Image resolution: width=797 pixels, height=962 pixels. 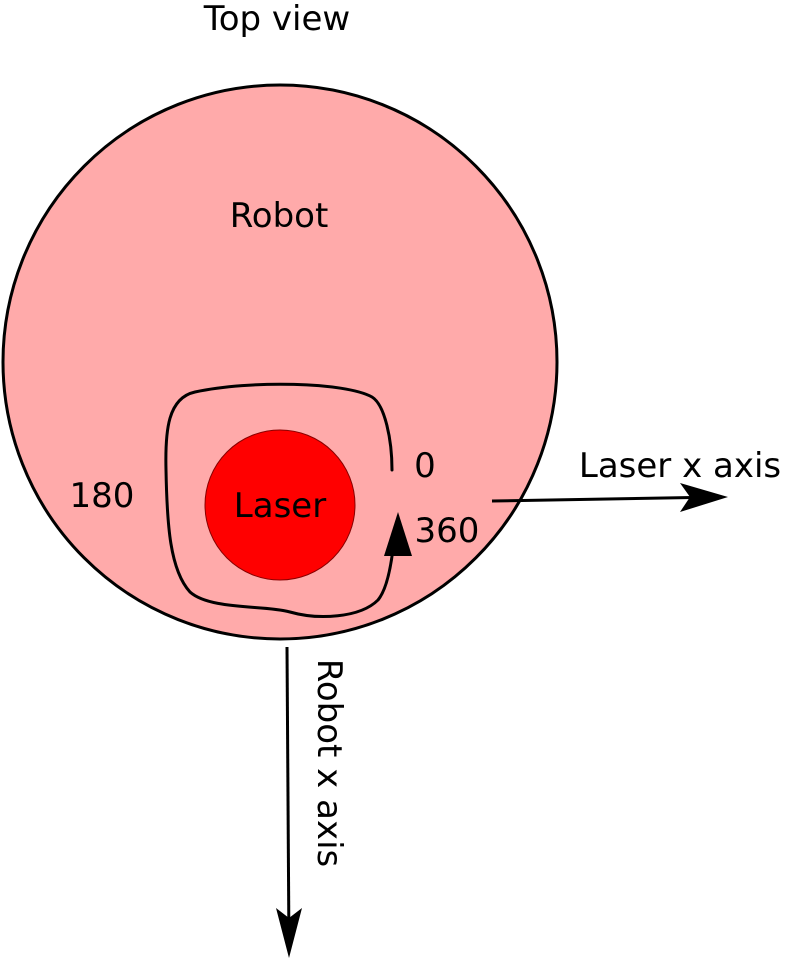 What do you see at coordinates (680, 466) in the screenshot?
I see `laser-x-axis-label: Laser x axis` at bounding box center [680, 466].